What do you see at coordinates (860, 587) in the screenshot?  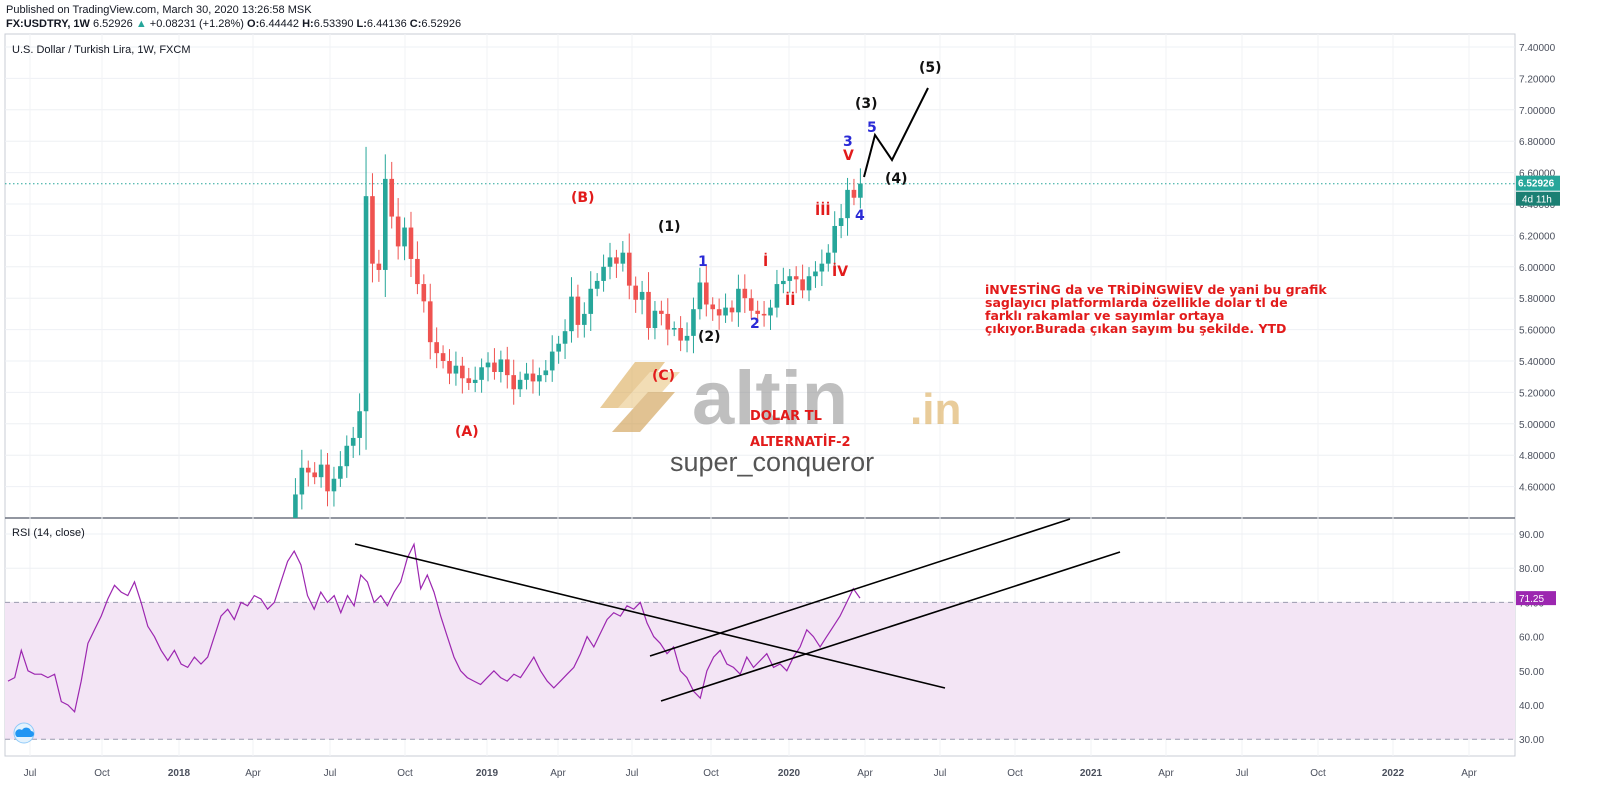 I see `rsi-channel-upper-line` at bounding box center [860, 587].